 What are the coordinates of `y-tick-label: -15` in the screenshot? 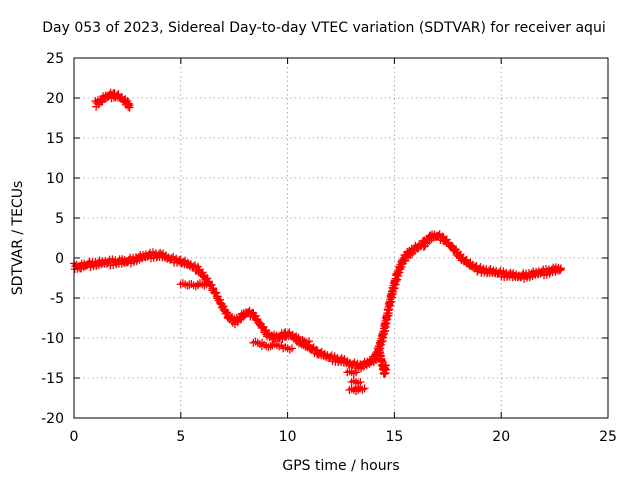 It's located at (52, 379).